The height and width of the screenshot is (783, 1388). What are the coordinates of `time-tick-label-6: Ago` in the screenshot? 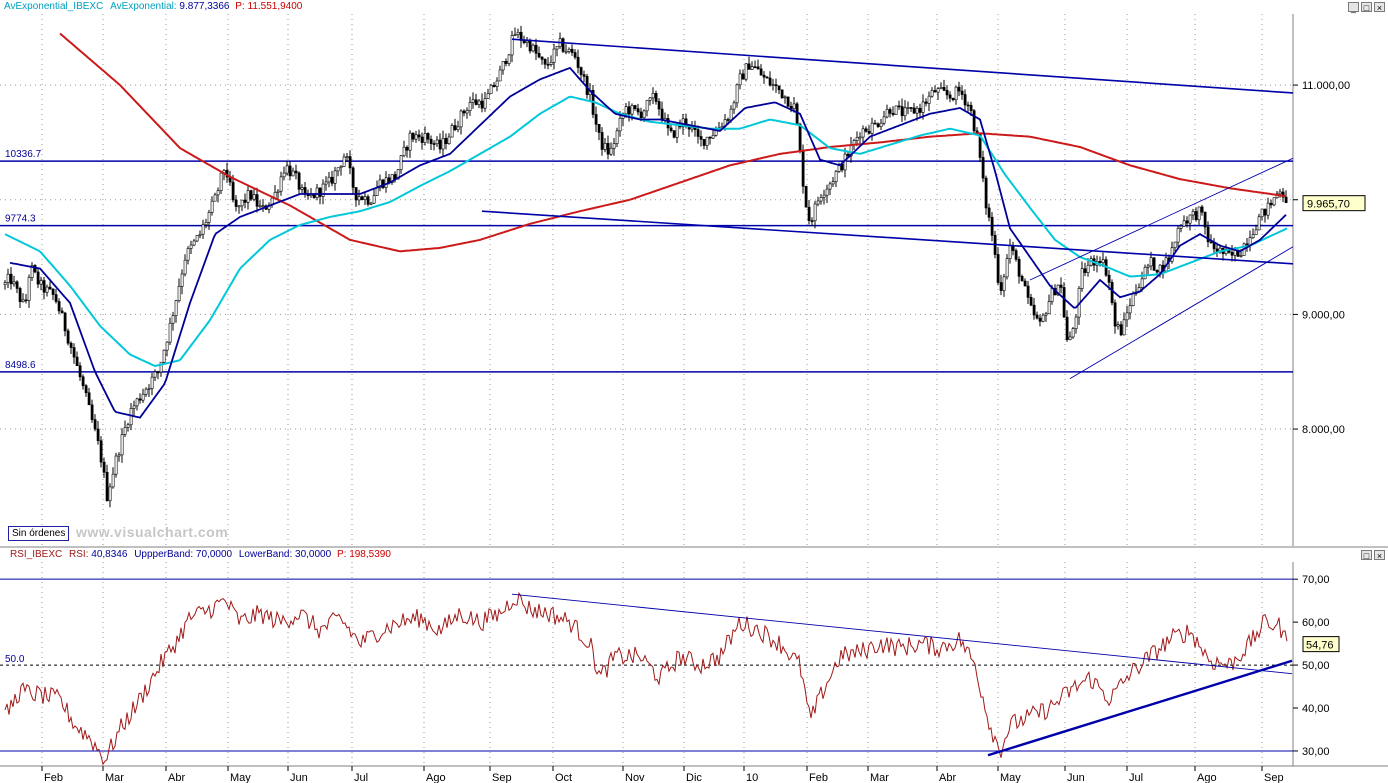 It's located at (436, 777).